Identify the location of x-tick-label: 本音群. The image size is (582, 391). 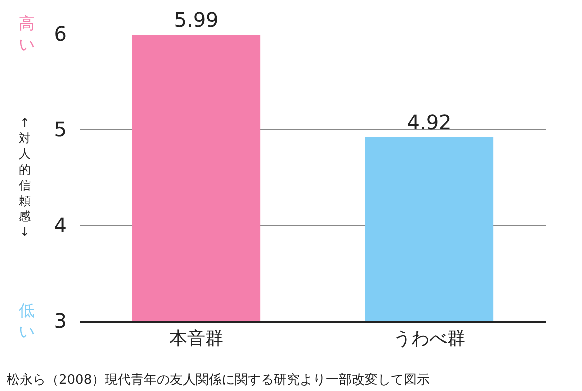
(197, 339).